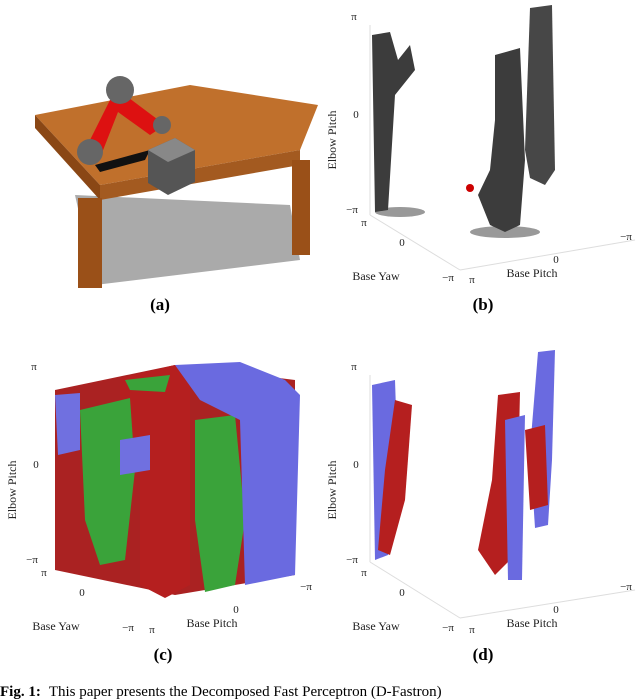  I want to click on panel-label: (b), so click(483, 304).